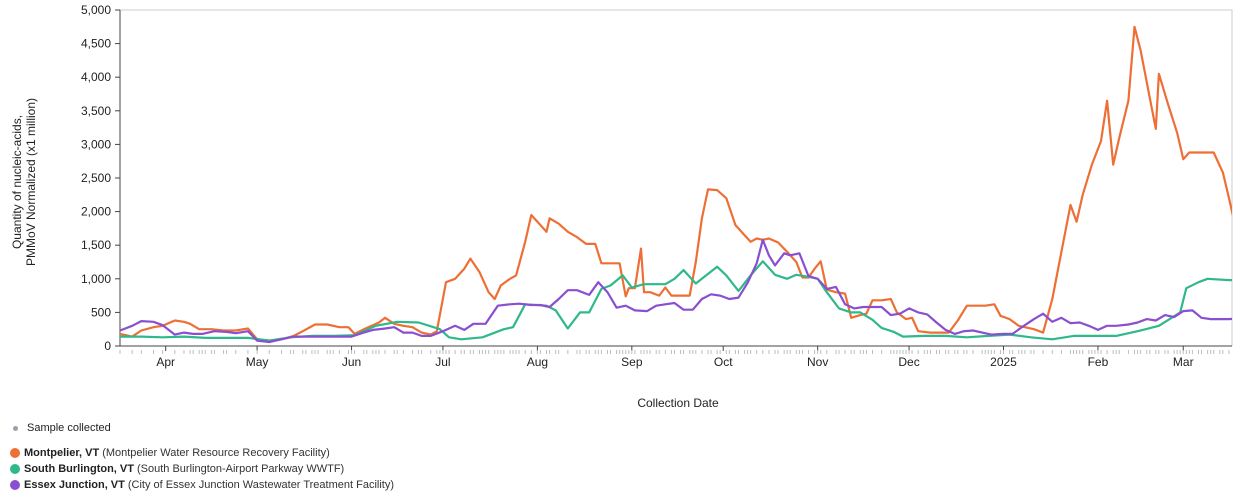  I want to click on x-tick-label: Mar, so click(1183, 362).